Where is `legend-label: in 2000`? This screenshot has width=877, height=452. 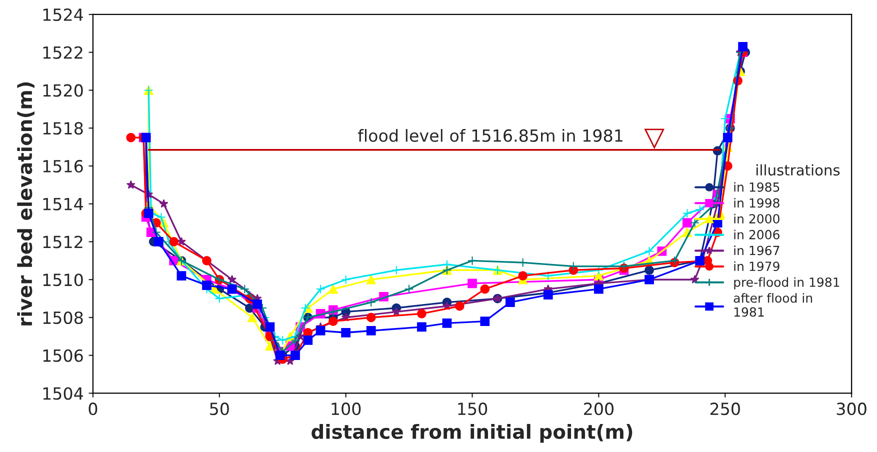 legend-label: in 2000 is located at coordinates (757, 219).